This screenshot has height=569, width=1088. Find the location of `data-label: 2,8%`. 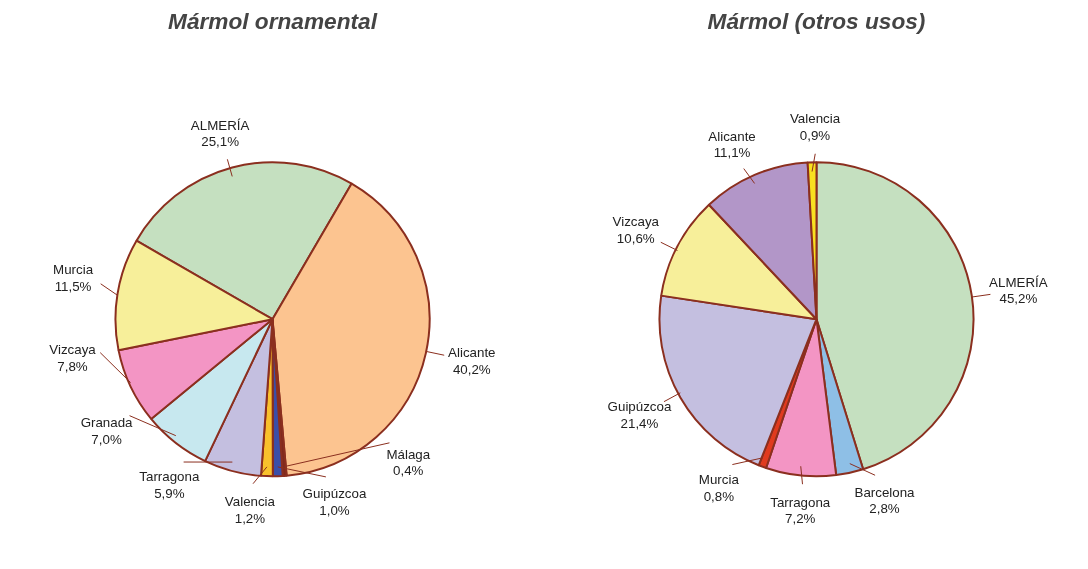

data-label: 2,8% is located at coordinates (884, 509).